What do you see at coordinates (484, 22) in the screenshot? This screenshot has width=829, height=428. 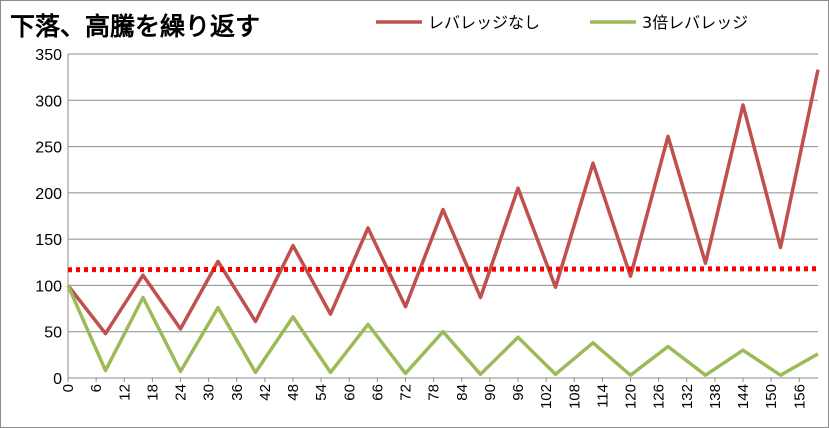 I see `legend-label: レバレッジなし` at bounding box center [484, 22].